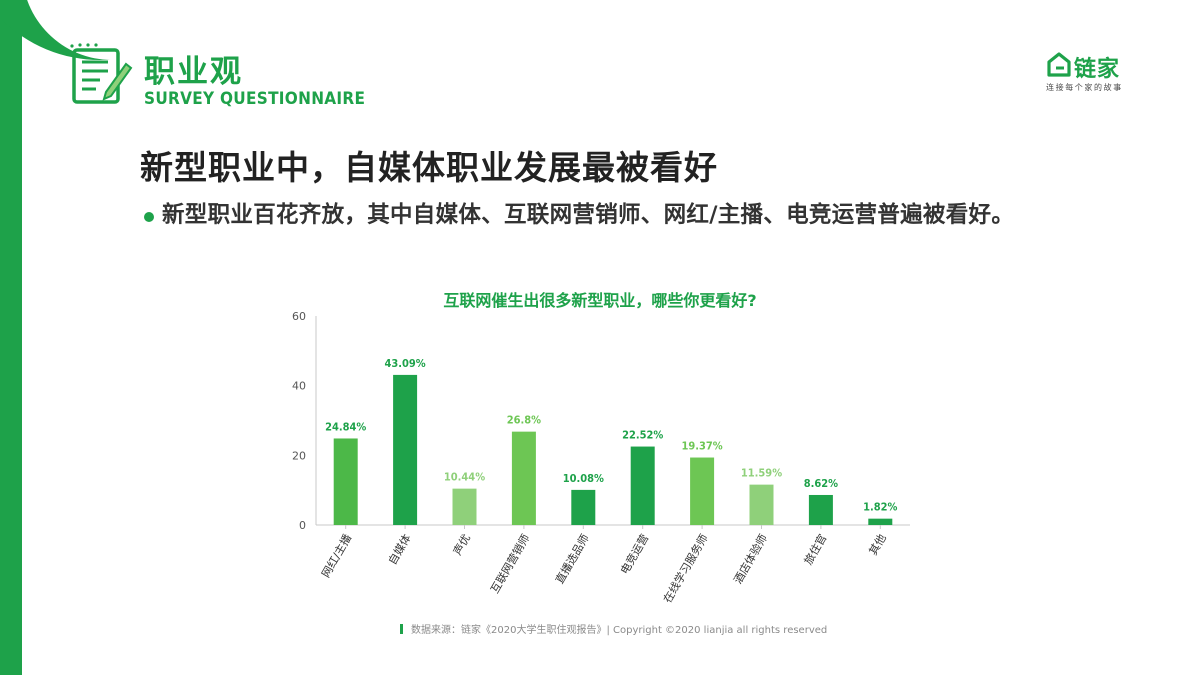  I want to click on bullet-dot, so click(149, 217).